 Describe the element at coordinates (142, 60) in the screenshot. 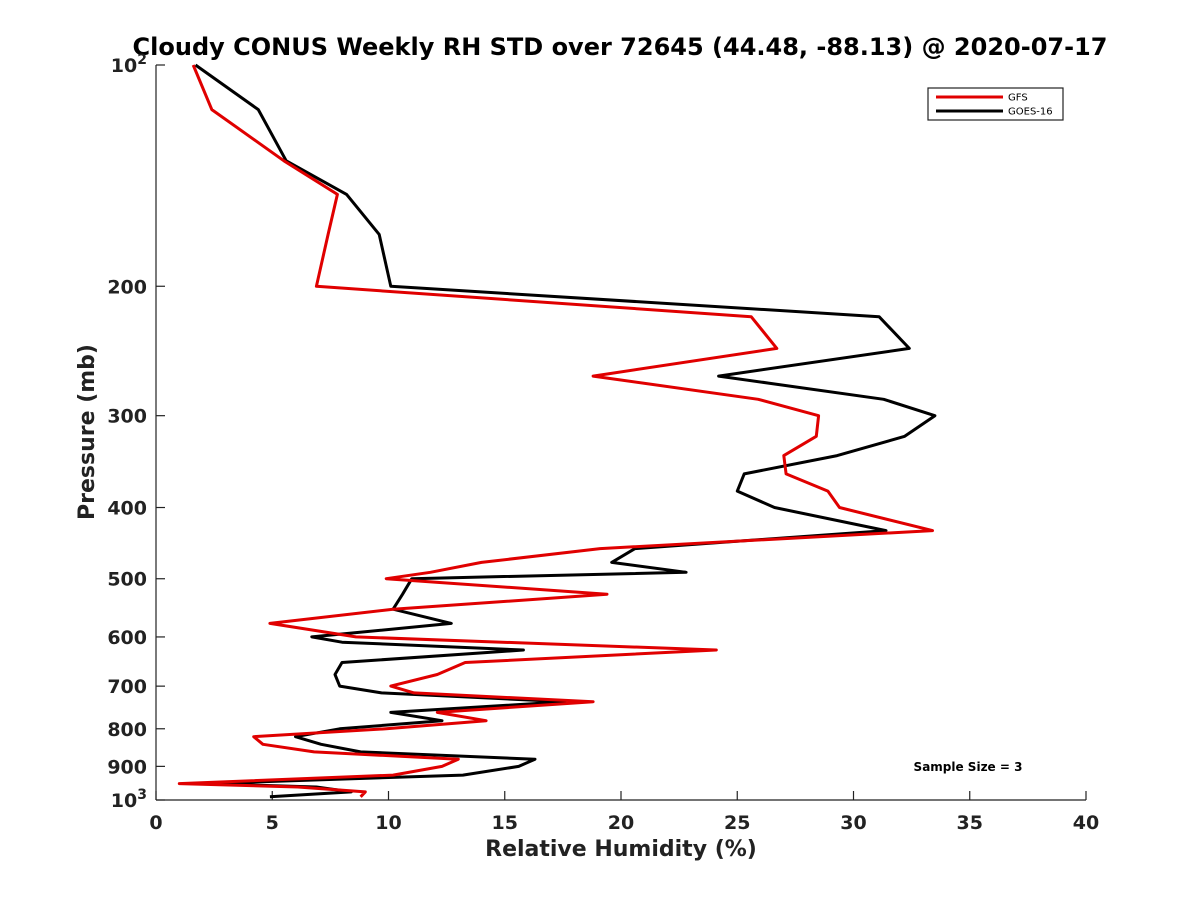

I see `y-tick-label-exponent: 2` at that location.